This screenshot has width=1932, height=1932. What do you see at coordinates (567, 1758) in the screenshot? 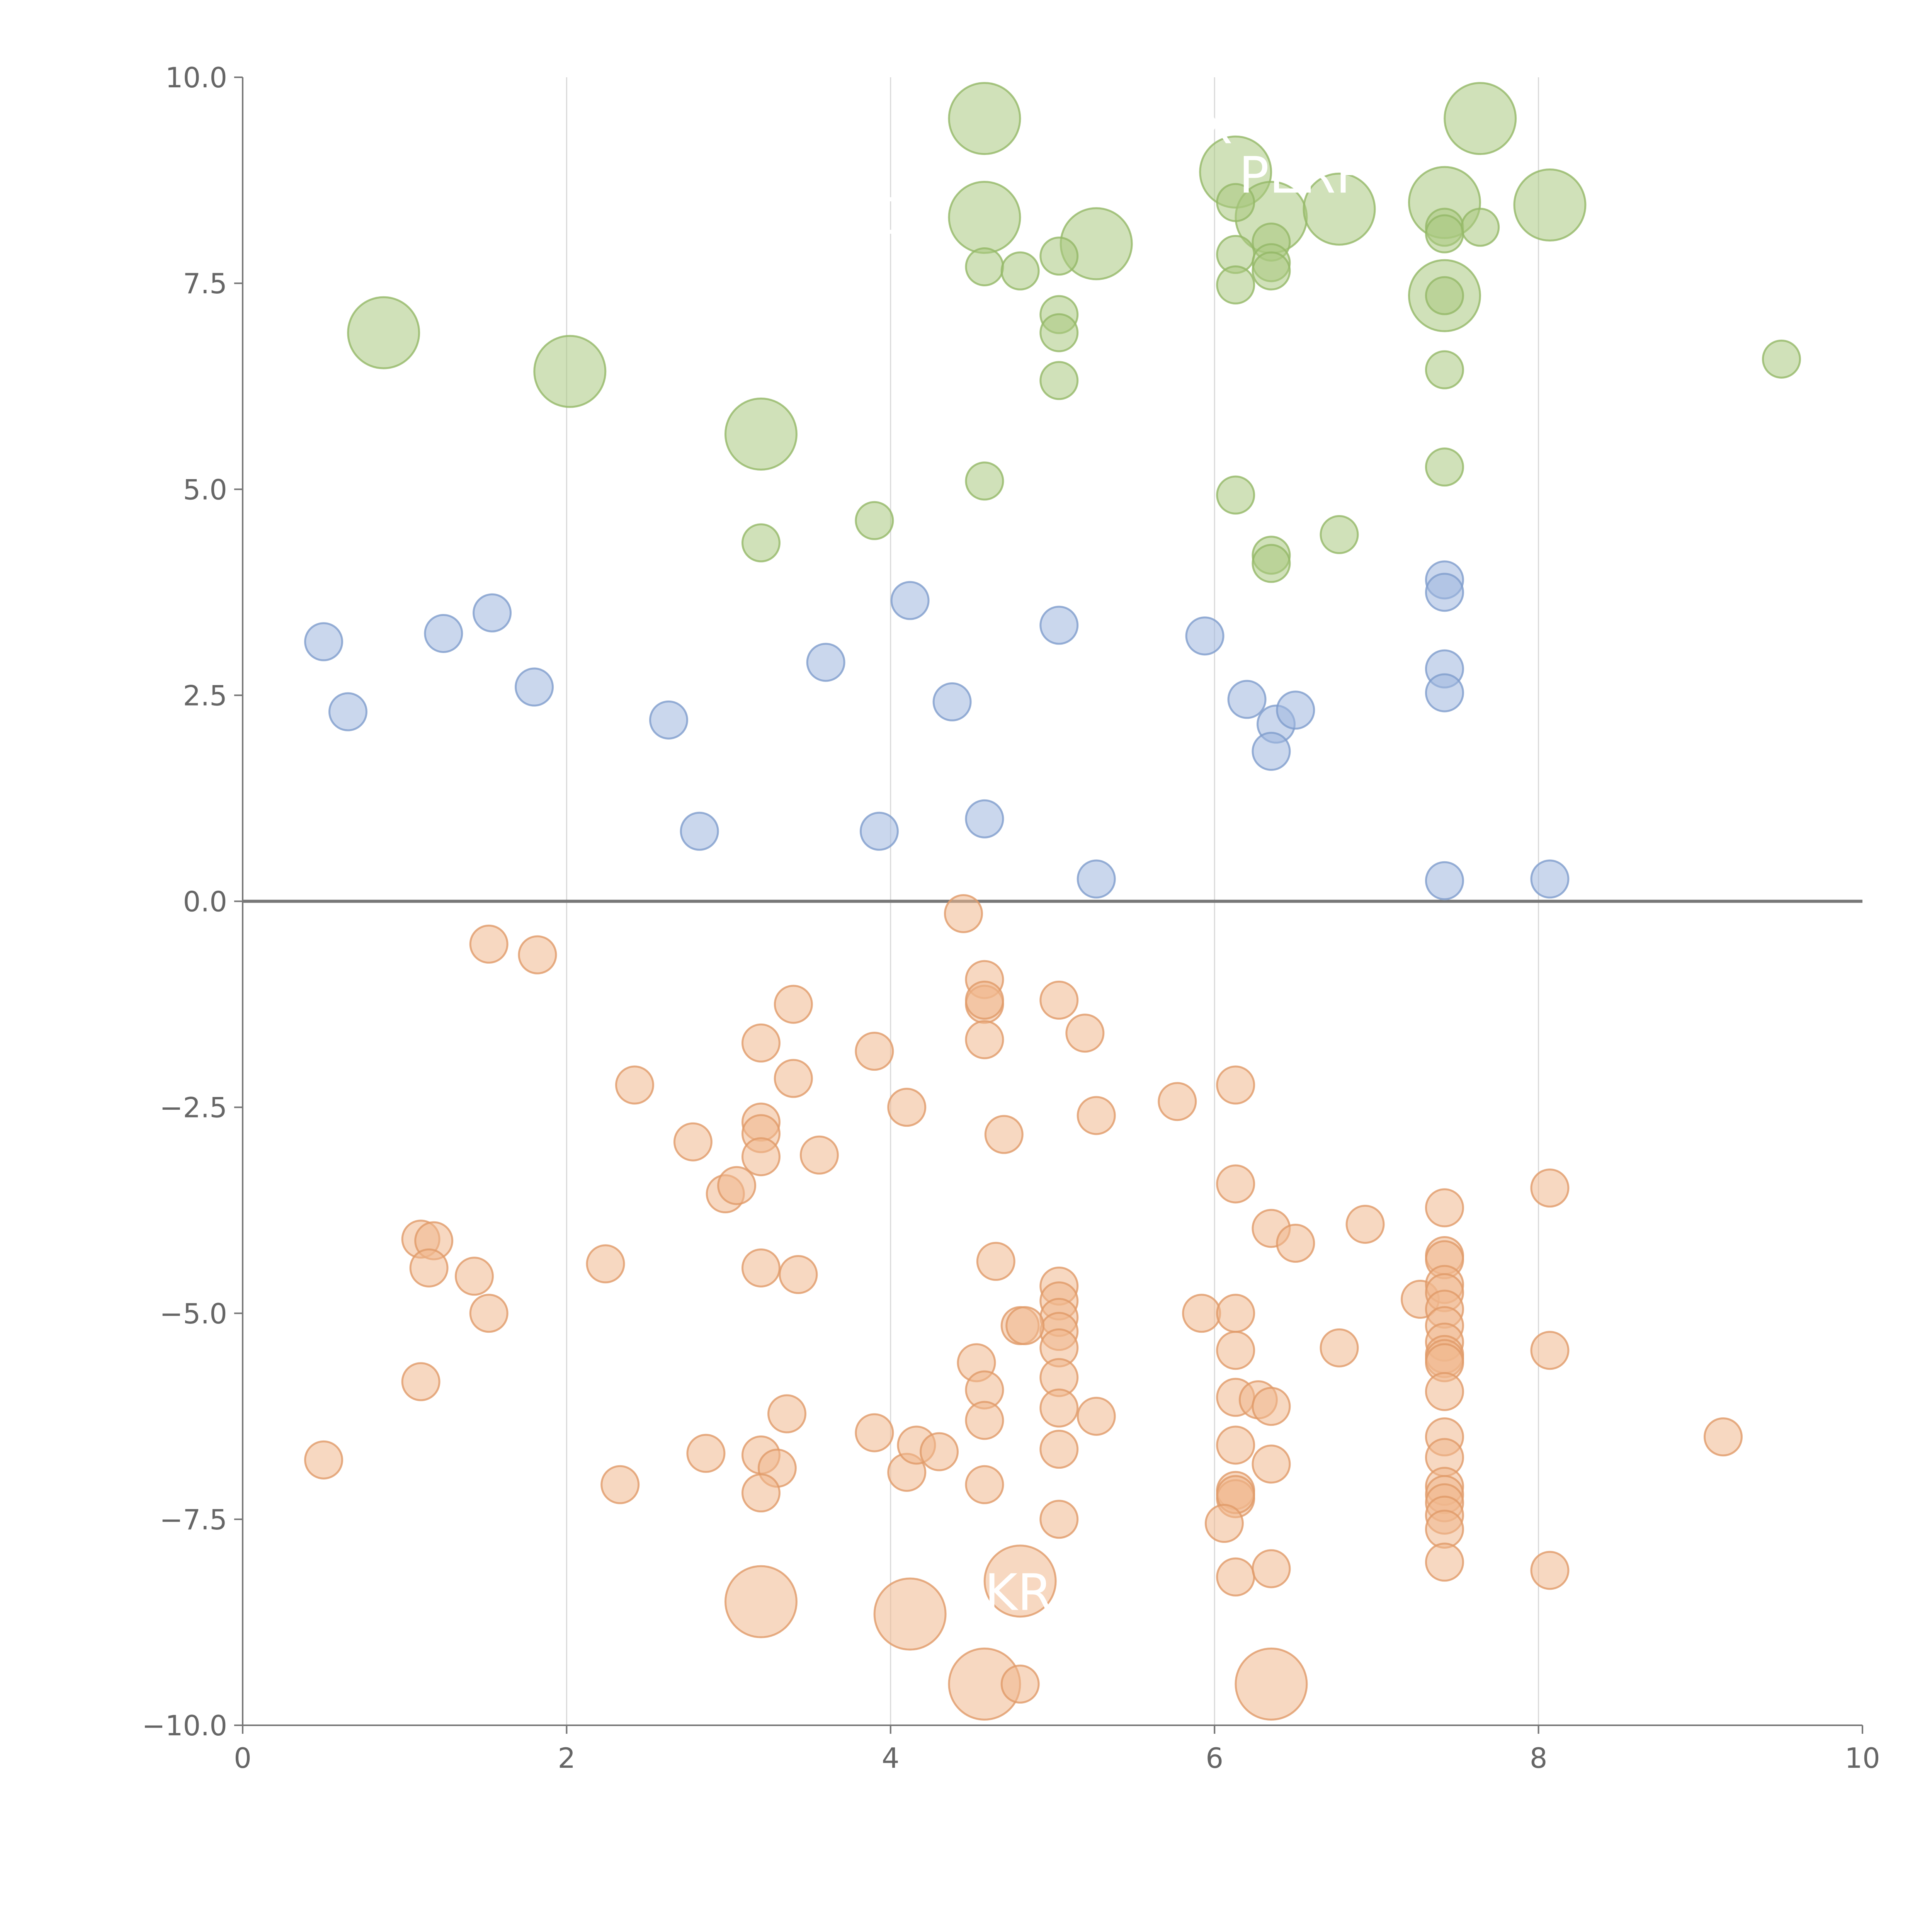
I see `x-tick-label: 2` at bounding box center [567, 1758].